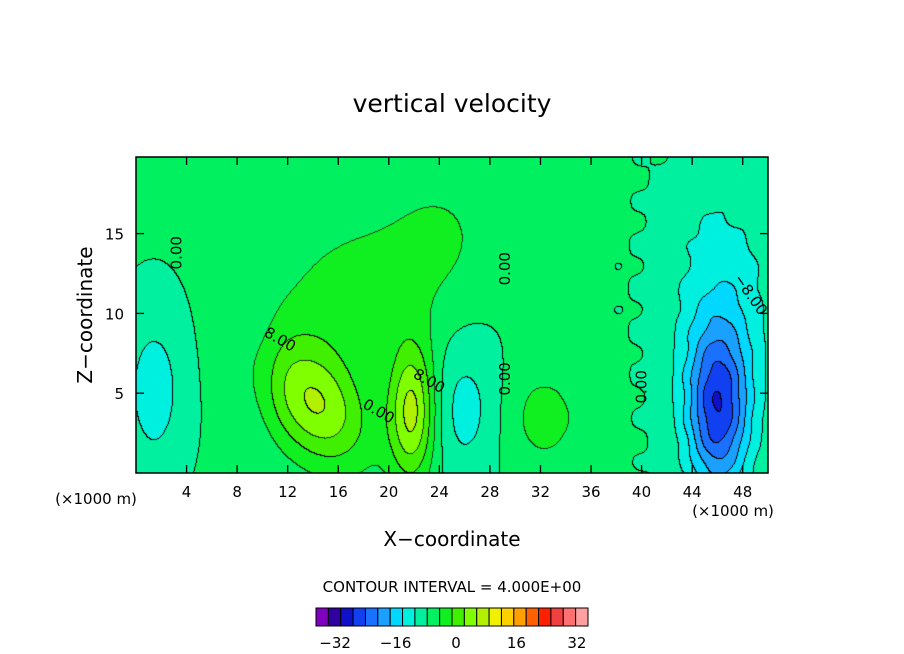 This screenshot has height=654, width=904. What do you see at coordinates (96, 499) in the screenshot?
I see `x-unit-label-left: (×1000 m)` at bounding box center [96, 499].